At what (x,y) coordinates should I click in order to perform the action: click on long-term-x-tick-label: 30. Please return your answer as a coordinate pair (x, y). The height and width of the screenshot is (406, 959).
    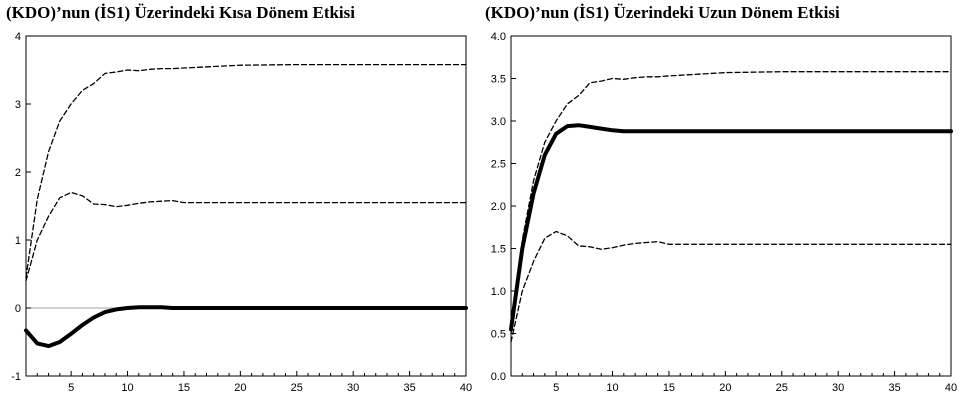
    Looking at the image, I should click on (838, 388).